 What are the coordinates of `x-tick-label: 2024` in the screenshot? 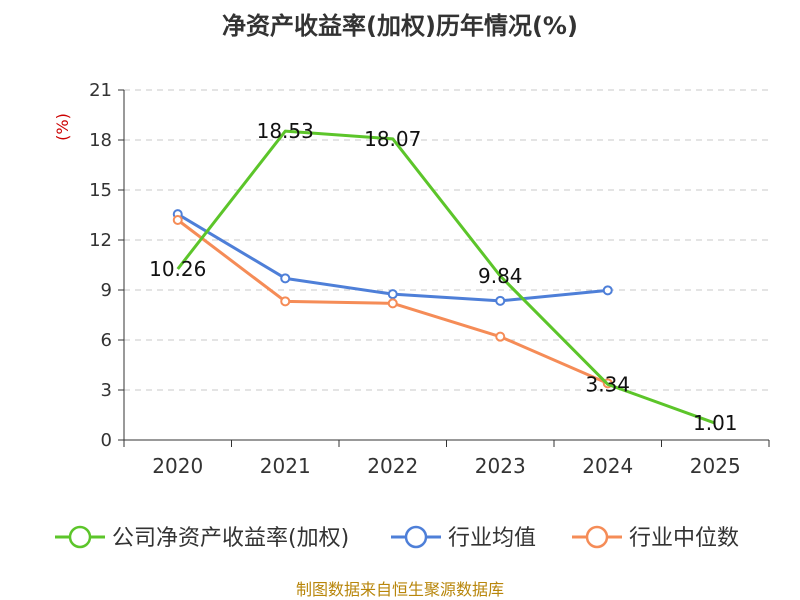 It's located at (607, 466).